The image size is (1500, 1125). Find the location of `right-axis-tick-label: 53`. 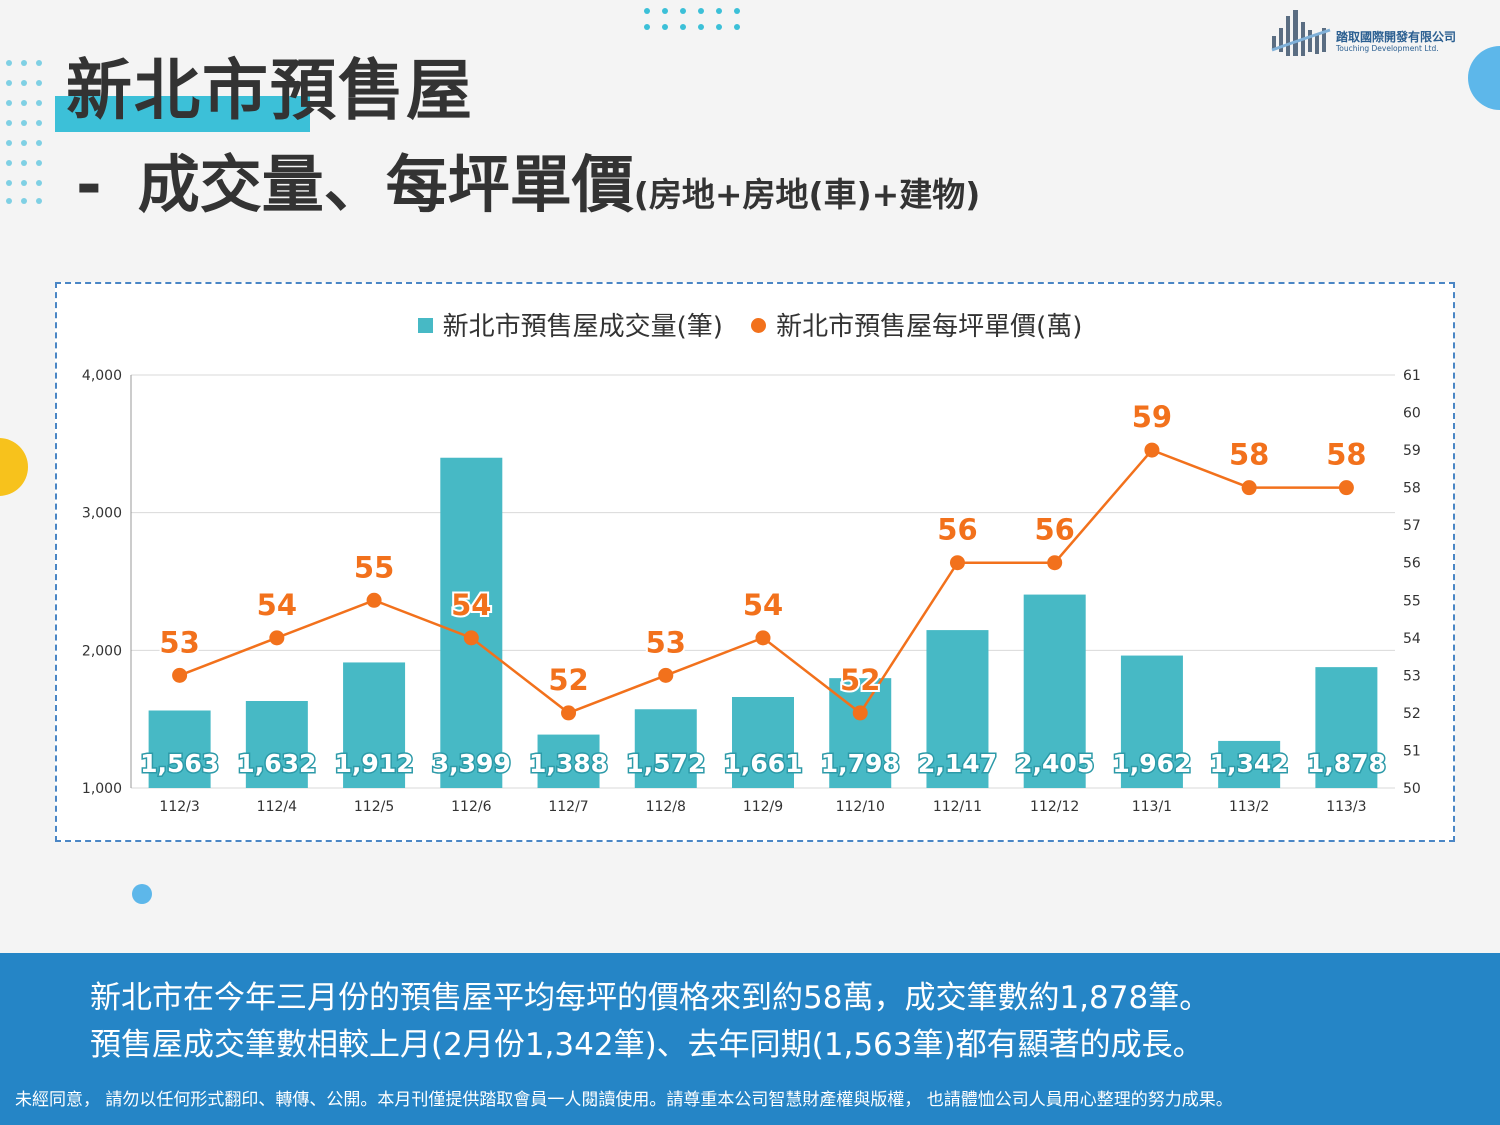

right-axis-tick-label: 53 is located at coordinates (1412, 676).